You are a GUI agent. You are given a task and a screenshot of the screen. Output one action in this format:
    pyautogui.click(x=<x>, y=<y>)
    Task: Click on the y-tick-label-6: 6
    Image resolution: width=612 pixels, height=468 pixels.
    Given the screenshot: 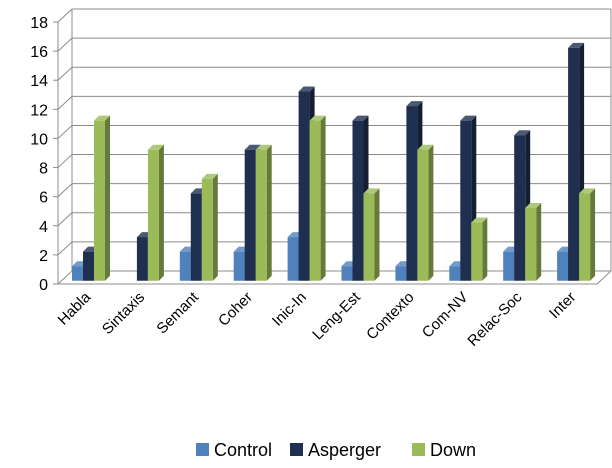 What is the action you would take?
    pyautogui.click(x=43, y=198)
    